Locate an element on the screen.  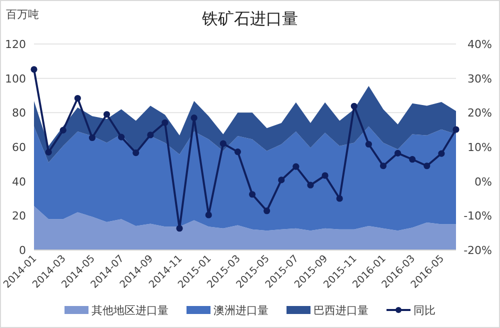
y2-tick-label: 20% is located at coordinates (480, 113).